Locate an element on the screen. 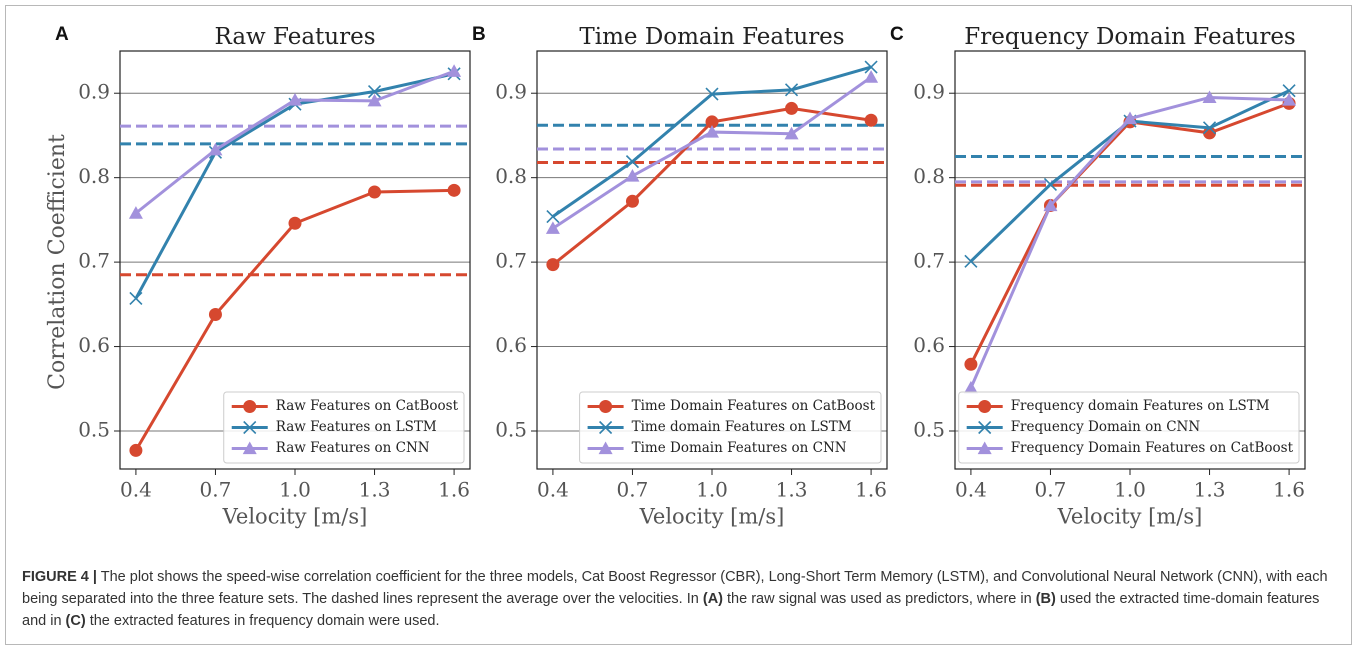 The width and height of the screenshot is (1357, 652). caption-bold: (A) is located at coordinates (712, 599).